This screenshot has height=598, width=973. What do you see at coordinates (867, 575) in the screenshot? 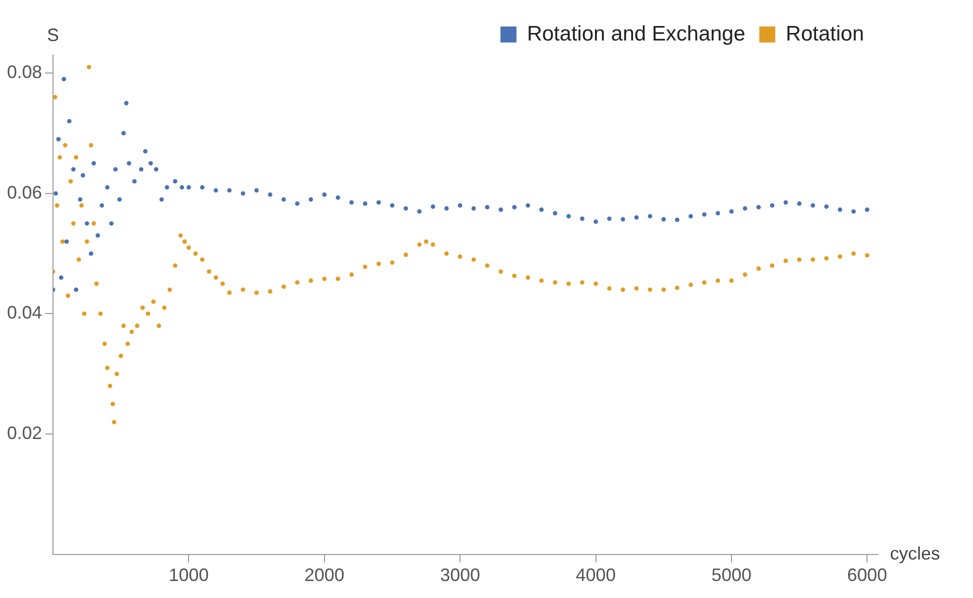
I see `x-tick-label: 6000` at bounding box center [867, 575].